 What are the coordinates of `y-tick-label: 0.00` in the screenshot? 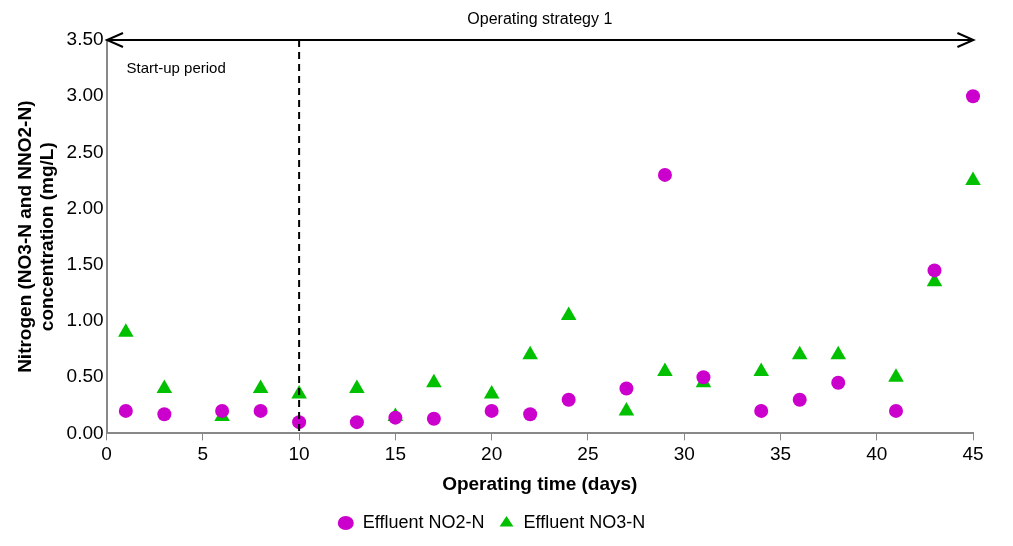 It's located at (85, 432).